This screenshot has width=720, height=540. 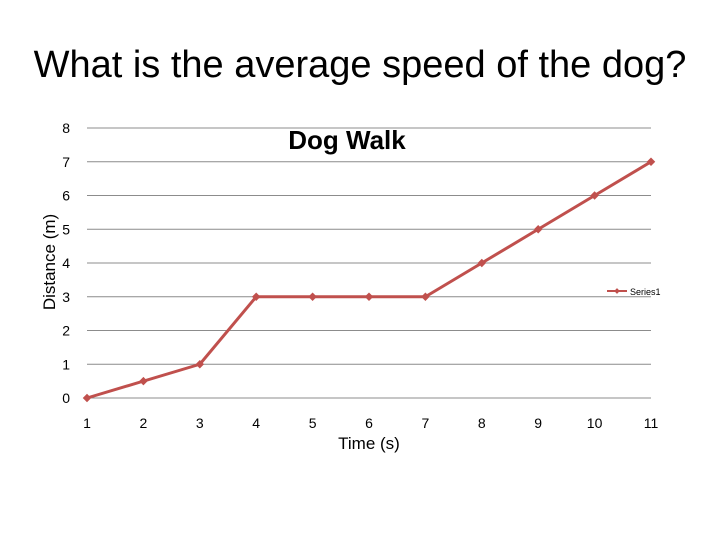 I want to click on y-tick-label: 5, so click(x=66, y=229).